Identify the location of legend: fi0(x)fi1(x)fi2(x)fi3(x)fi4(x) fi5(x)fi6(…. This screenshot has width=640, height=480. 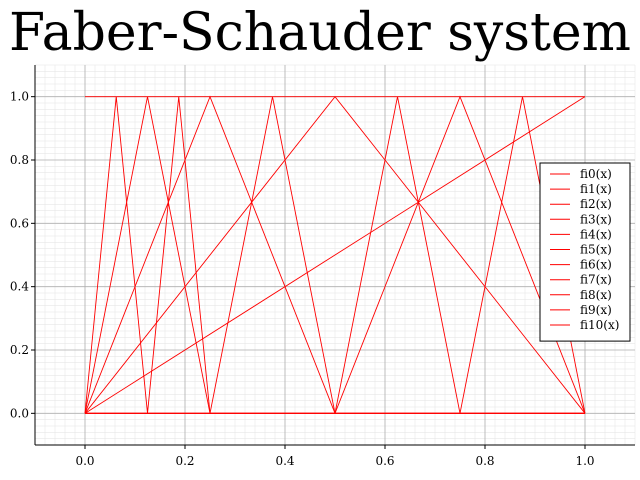
(585, 252).